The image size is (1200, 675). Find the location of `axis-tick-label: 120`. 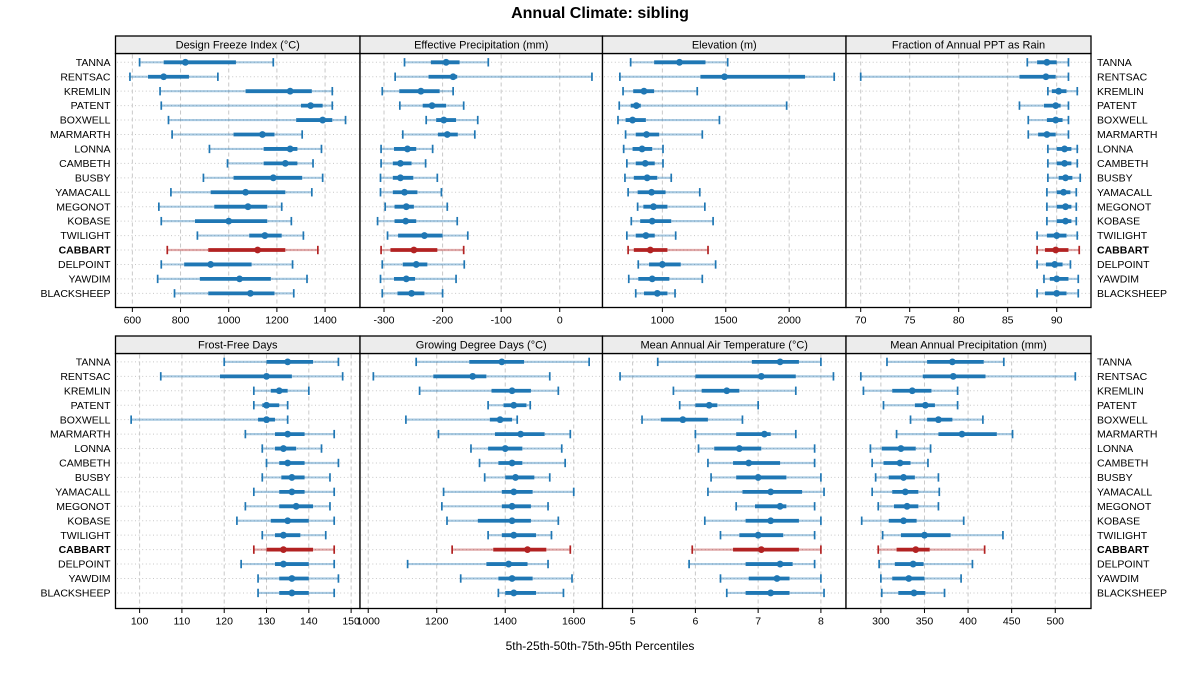

axis-tick-label: 120 is located at coordinates (224, 622).